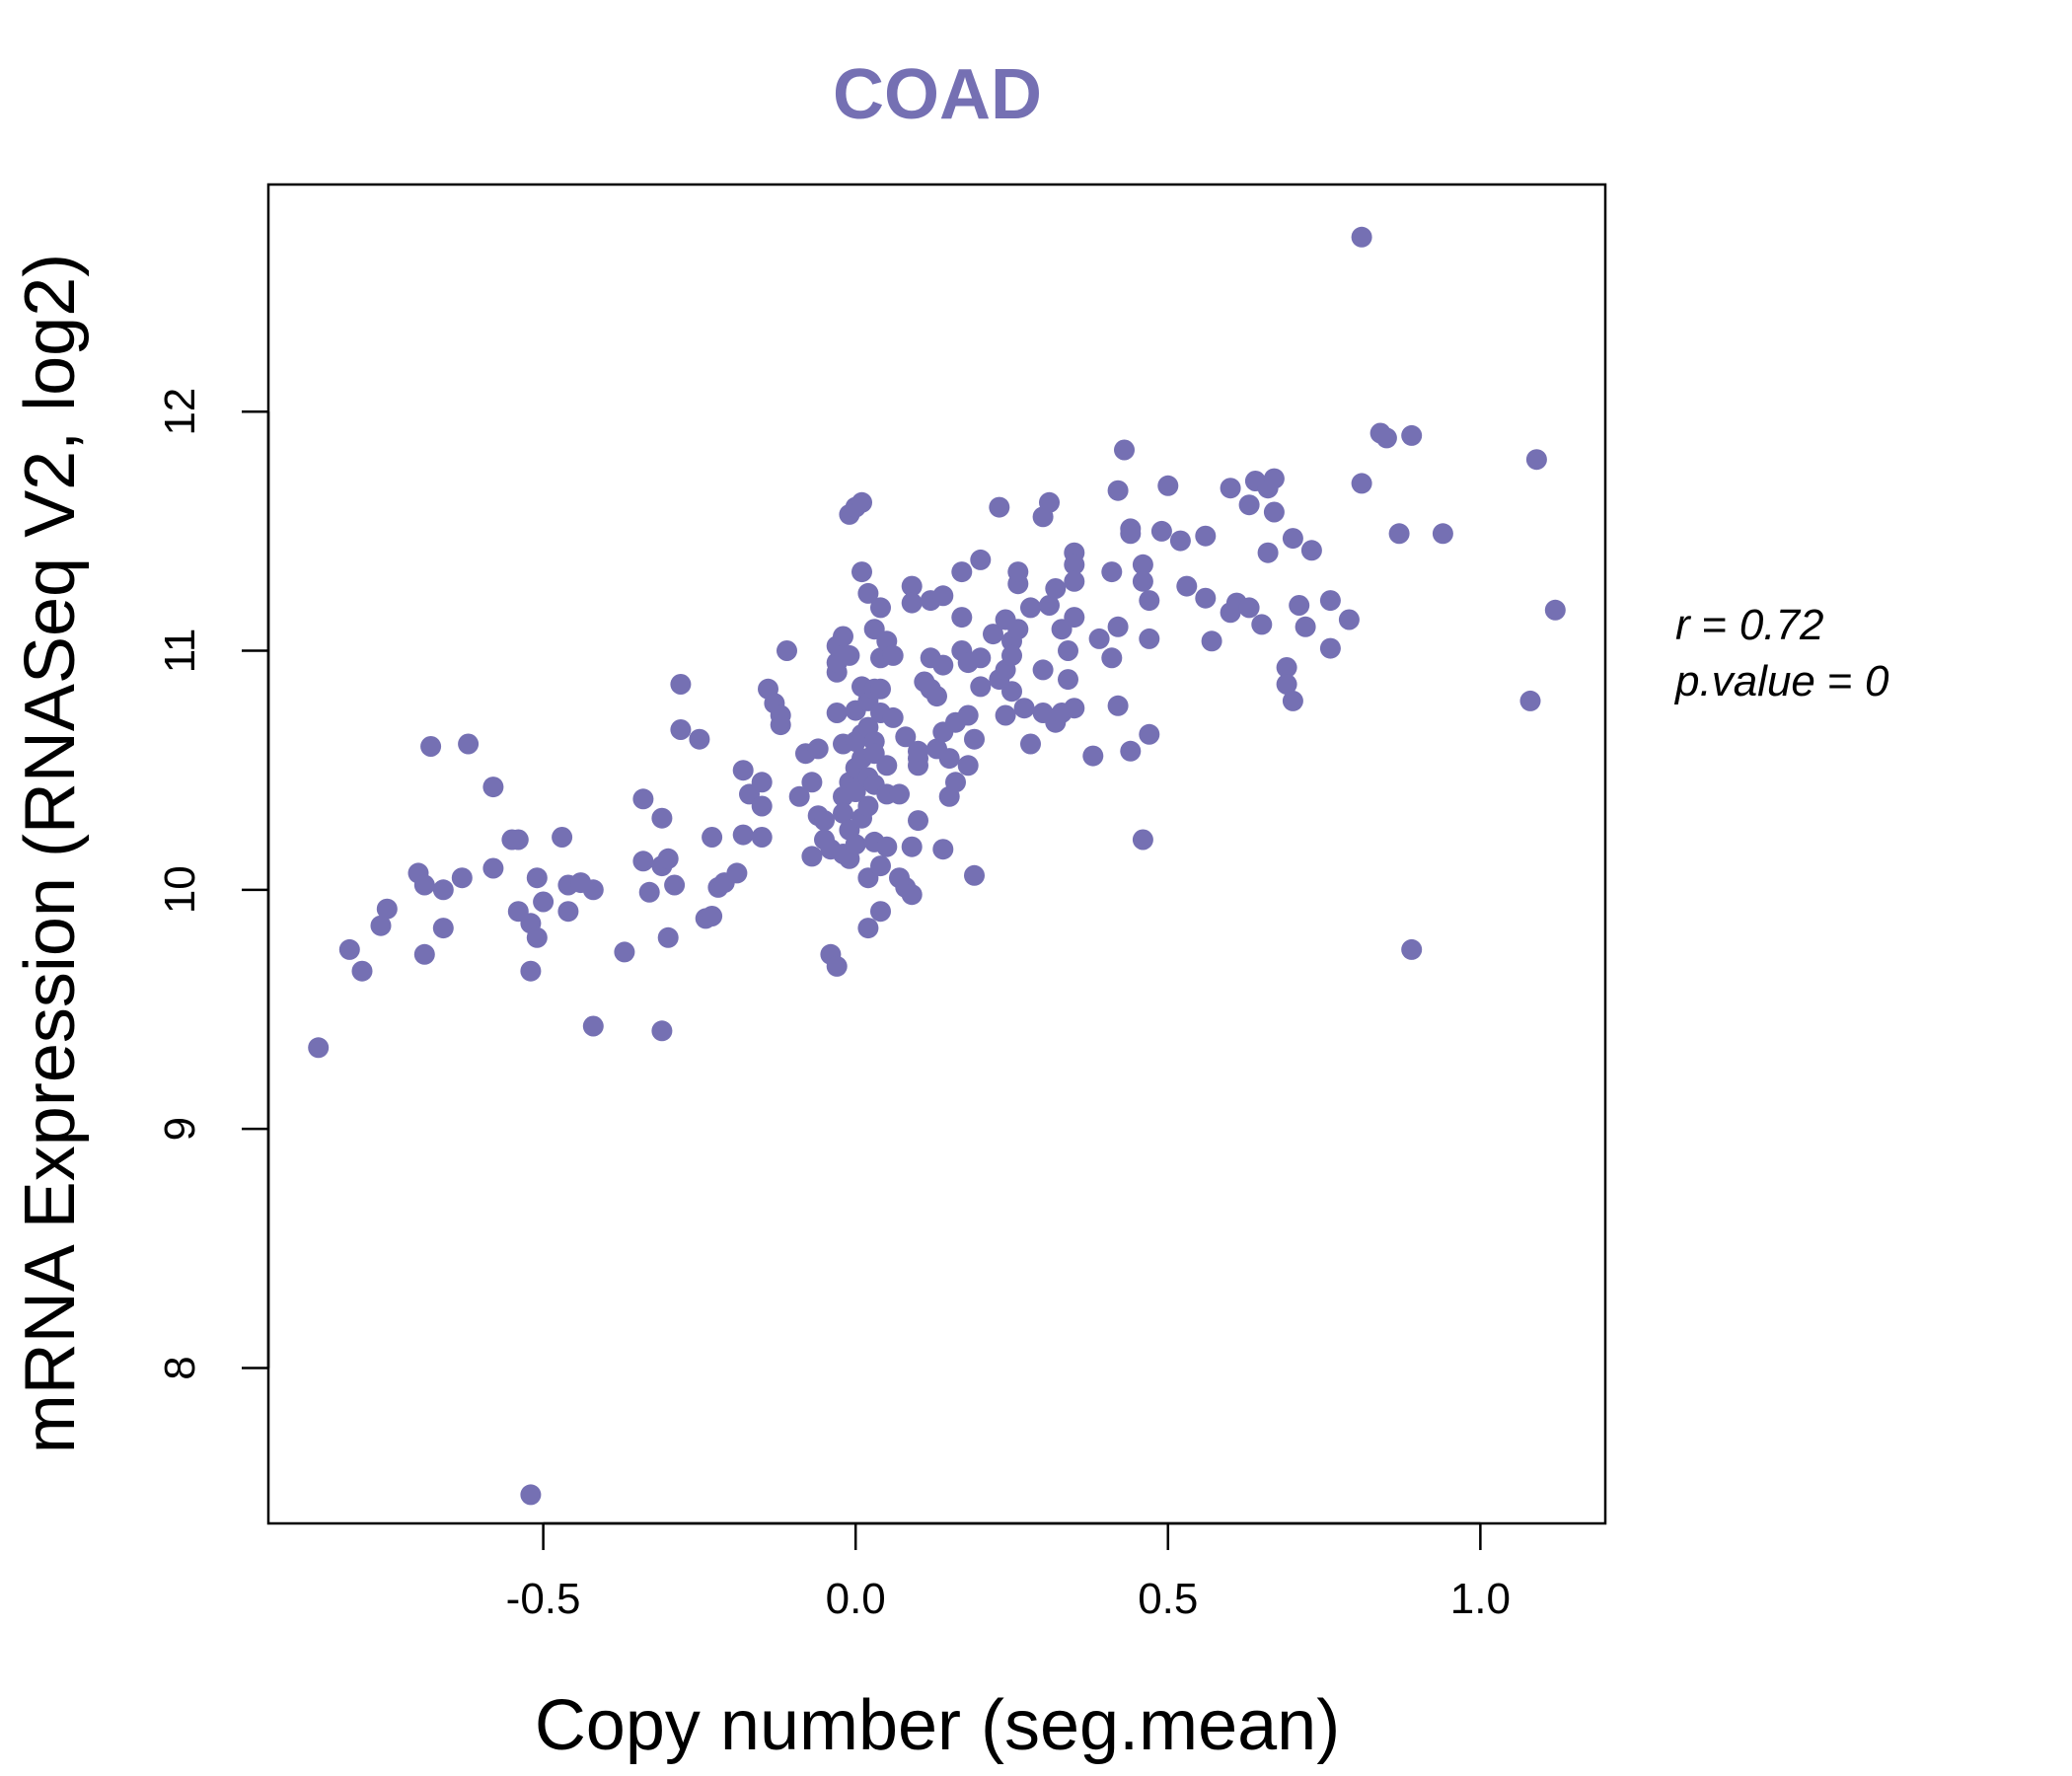 The image size is (2072, 1776). I want to click on correlation-annotation: r = 0.72, so click(1749, 625).